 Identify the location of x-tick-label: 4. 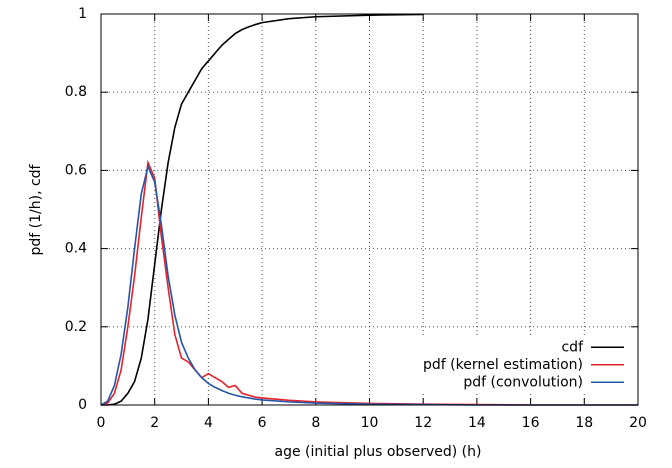
(208, 423).